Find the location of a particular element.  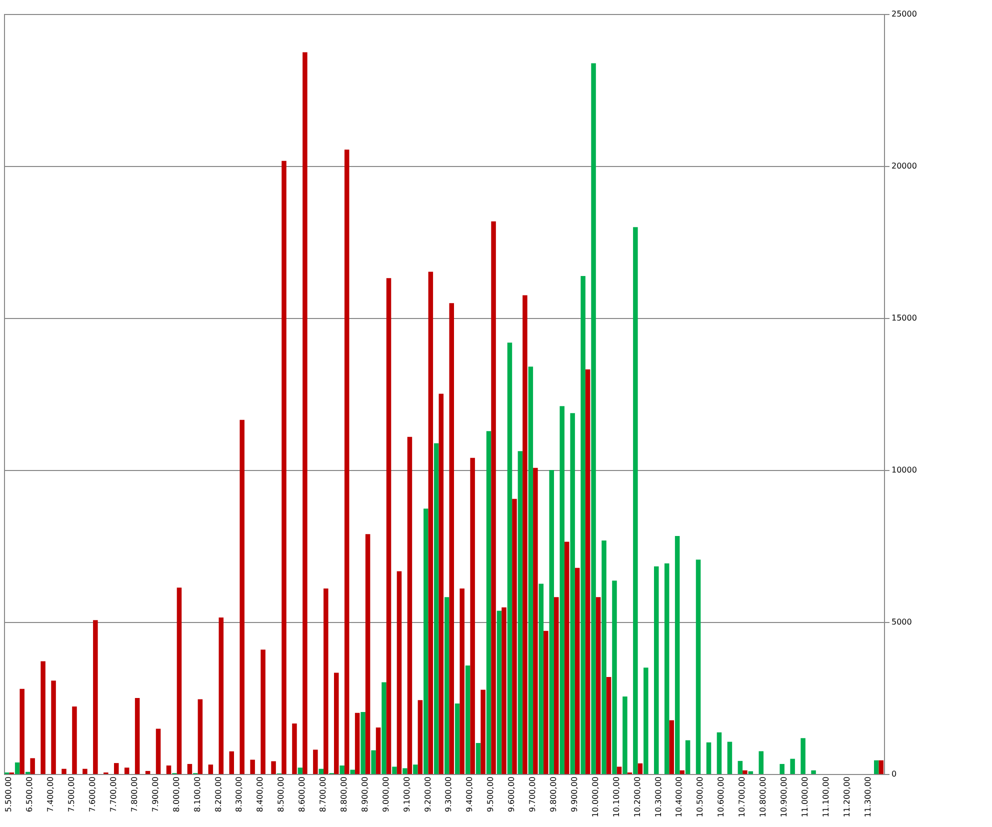

x-tick-label: 7.900,00 is located at coordinates (155, 794).